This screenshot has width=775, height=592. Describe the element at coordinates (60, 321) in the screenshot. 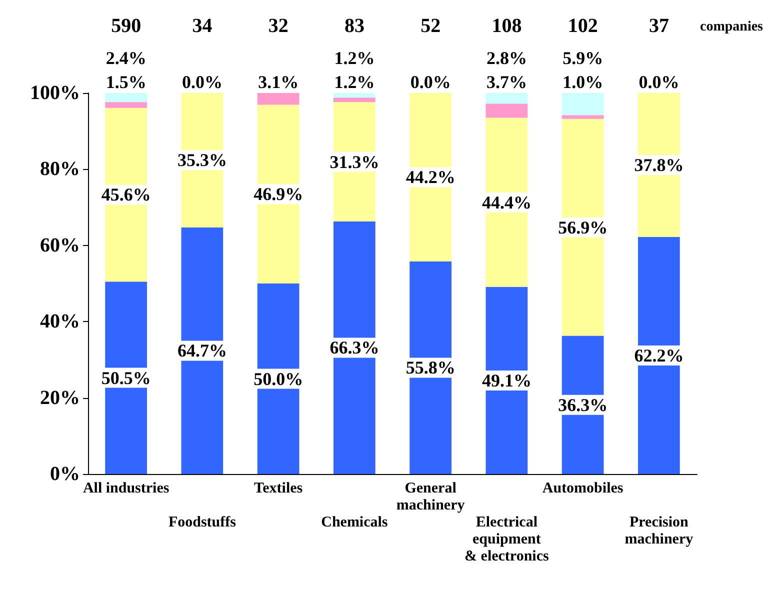

I see `y-tick-label: 40%` at that location.